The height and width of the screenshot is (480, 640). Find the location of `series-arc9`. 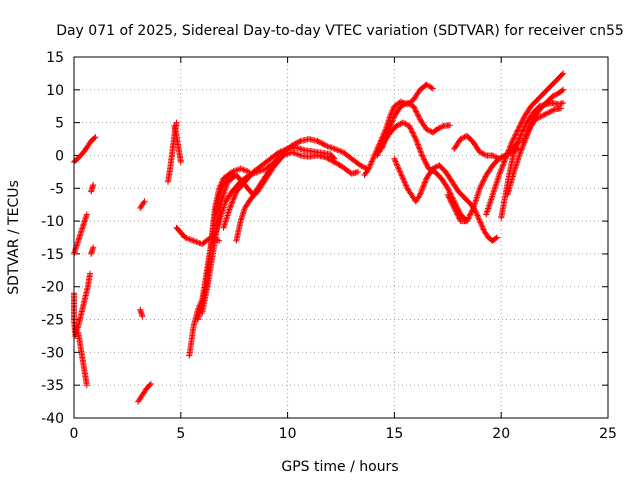

series-arc9 is located at coordinates (141, 313).